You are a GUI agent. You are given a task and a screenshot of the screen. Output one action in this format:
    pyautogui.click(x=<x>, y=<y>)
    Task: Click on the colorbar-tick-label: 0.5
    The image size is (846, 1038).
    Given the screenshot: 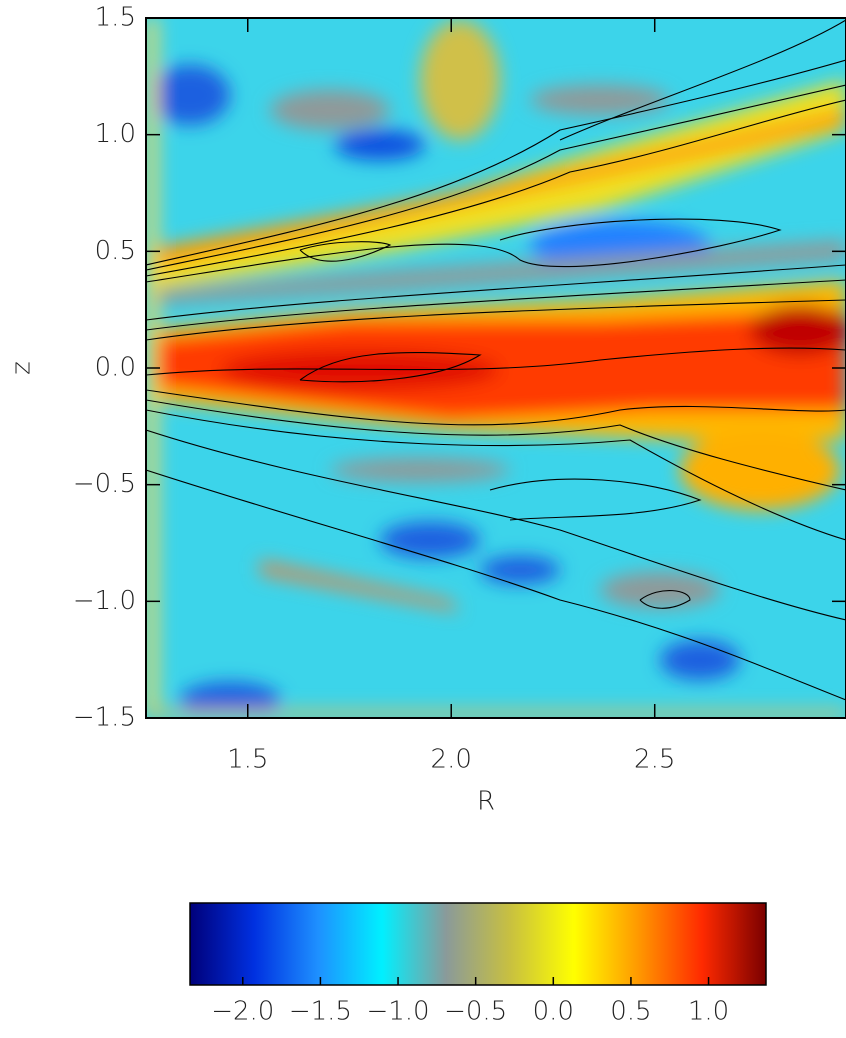 What is the action you would take?
    pyautogui.click(x=630, y=1012)
    